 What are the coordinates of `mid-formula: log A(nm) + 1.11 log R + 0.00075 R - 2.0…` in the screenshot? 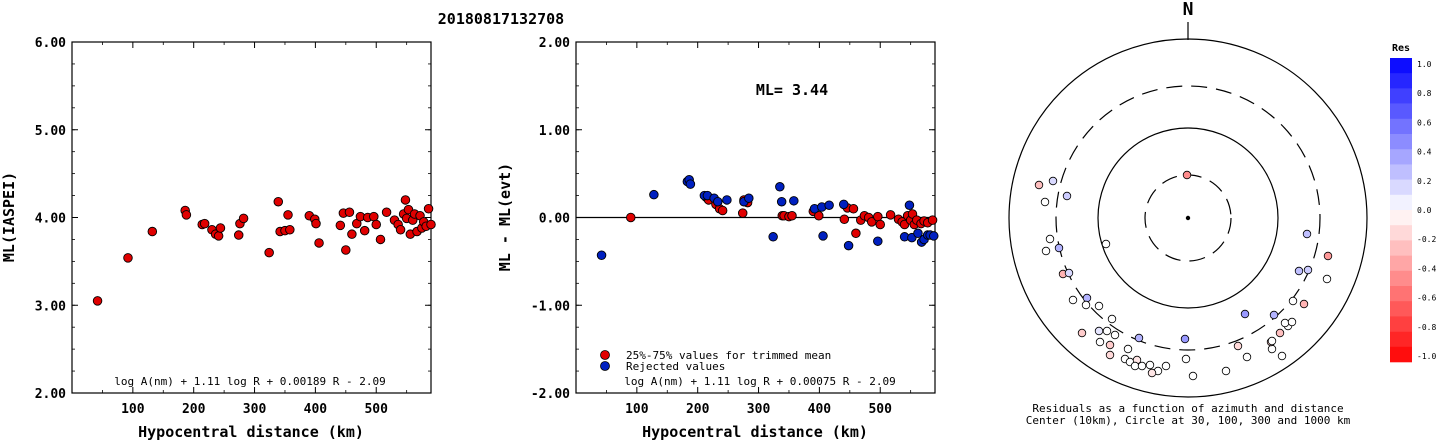 It's located at (760, 381).